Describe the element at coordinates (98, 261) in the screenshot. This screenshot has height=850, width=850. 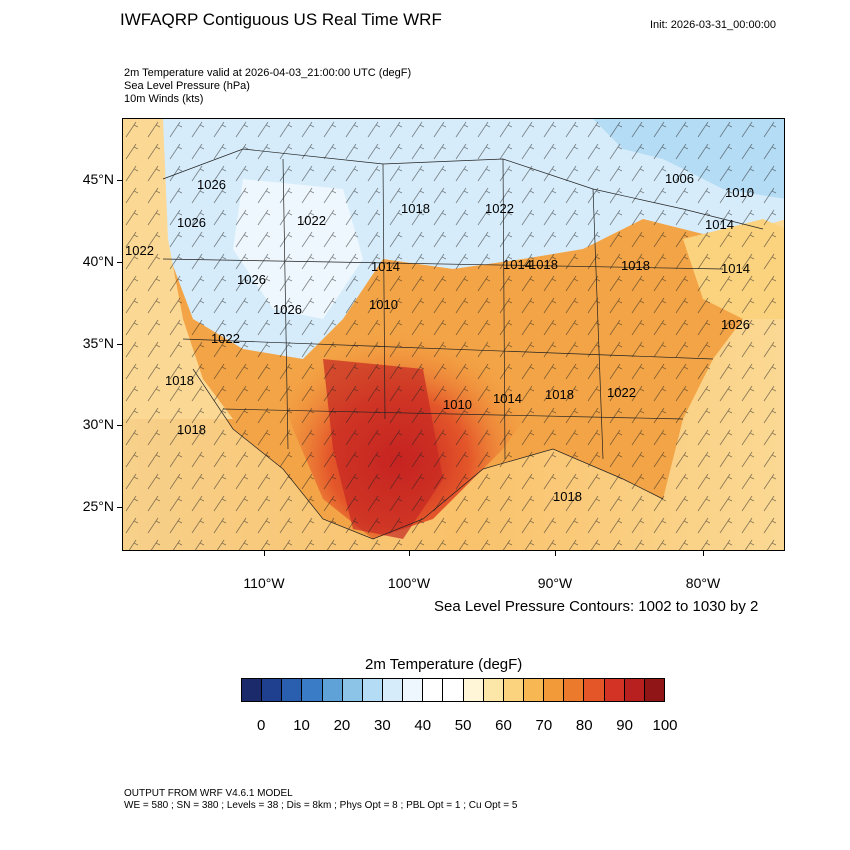
I see `lat-label-40: 40°N` at that location.